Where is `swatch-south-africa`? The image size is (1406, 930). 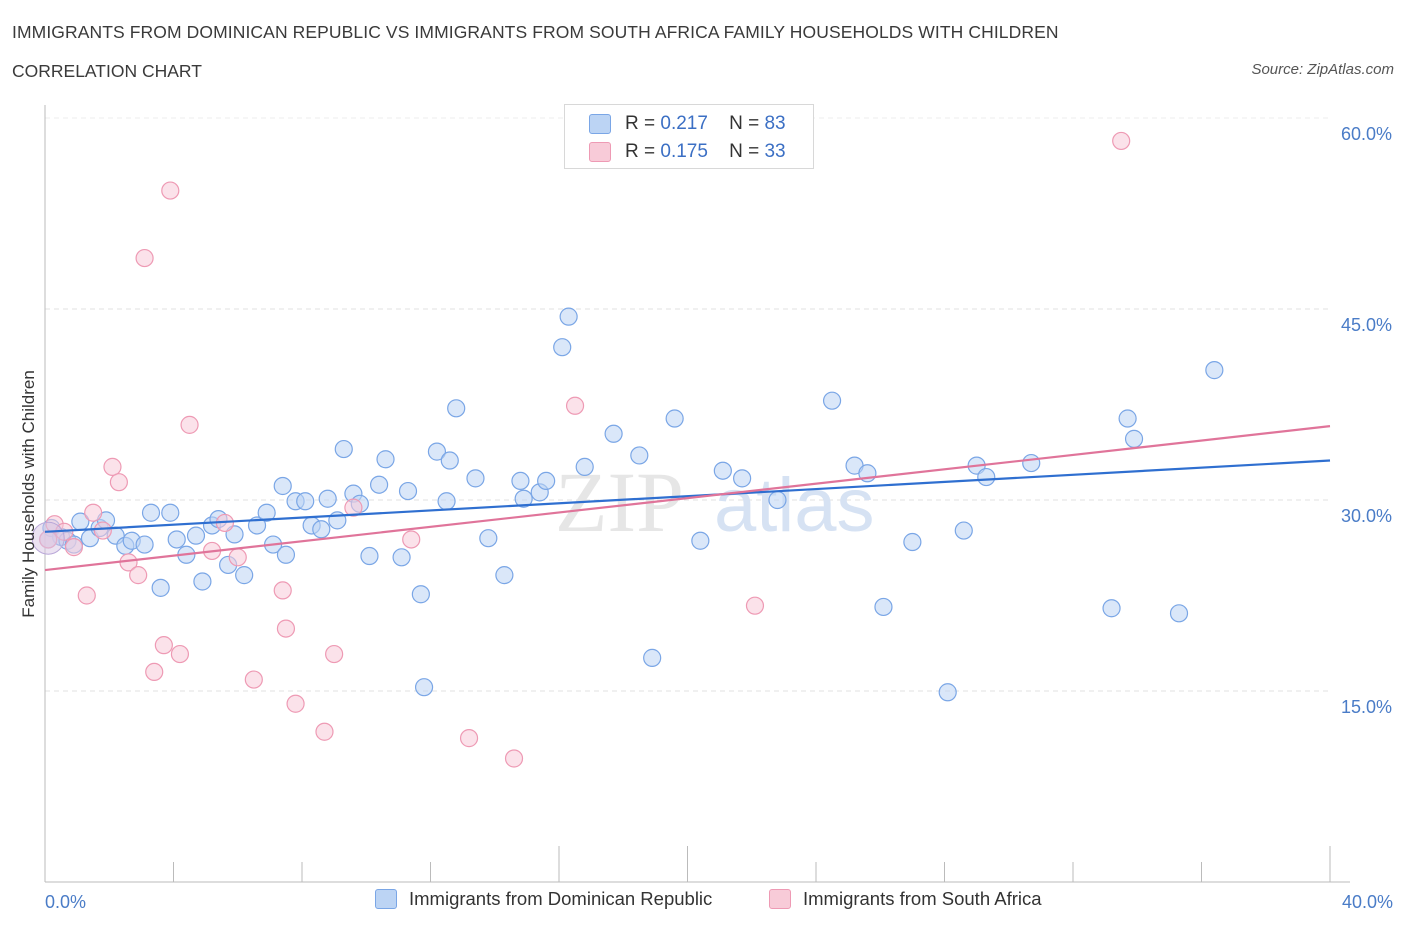
swatch-south-africa is located at coordinates (600, 152).